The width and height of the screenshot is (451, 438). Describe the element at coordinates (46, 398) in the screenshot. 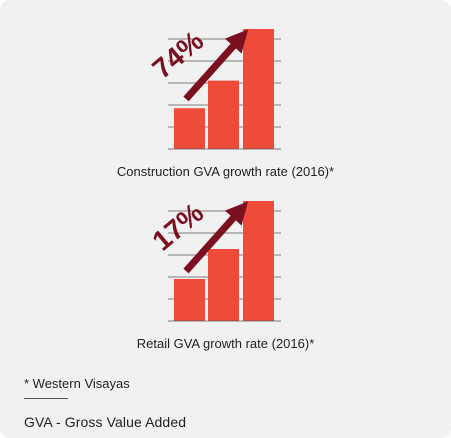

I see `footnote-divider` at that location.